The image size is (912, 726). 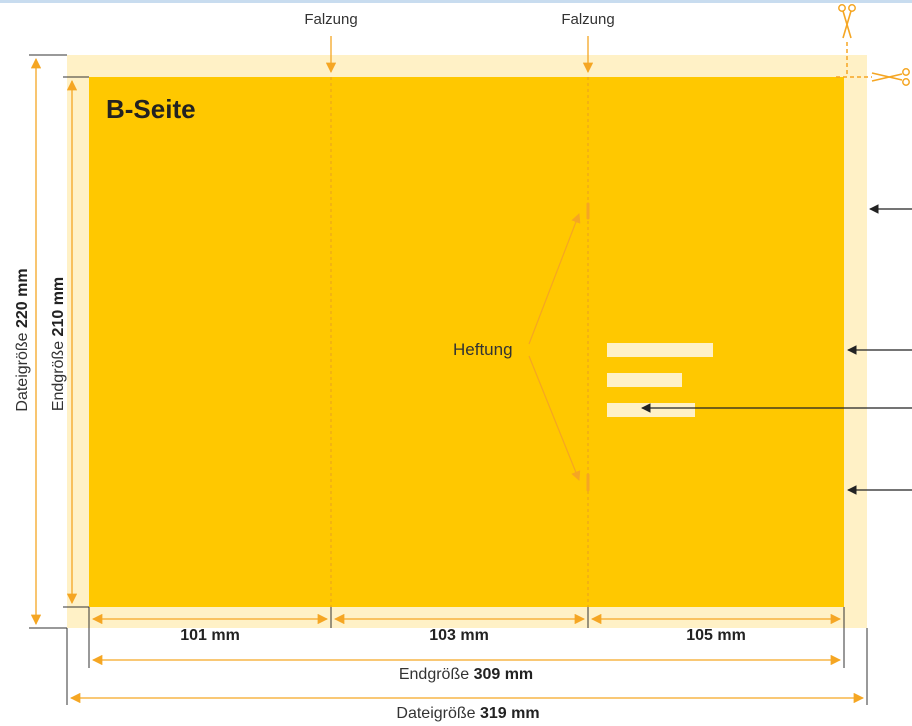 I want to click on final-width-label: Endgröße 309 mm, so click(x=466, y=675).